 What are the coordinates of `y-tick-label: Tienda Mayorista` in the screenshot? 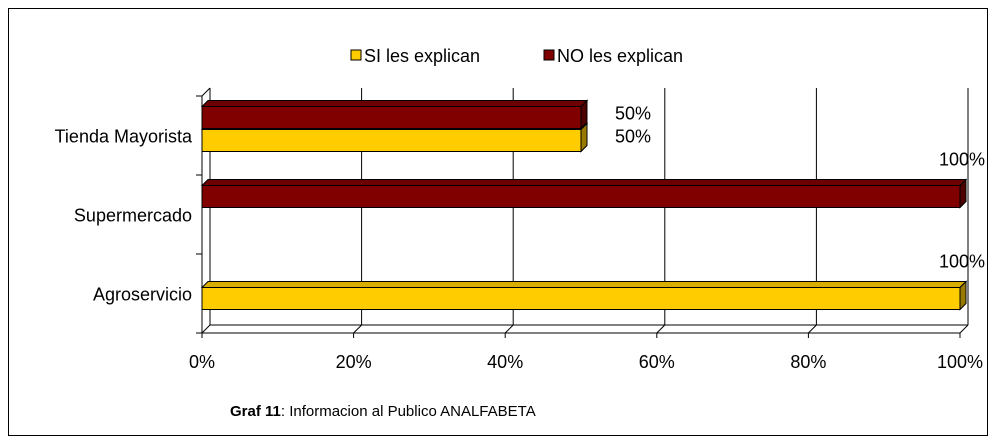 It's located at (124, 136).